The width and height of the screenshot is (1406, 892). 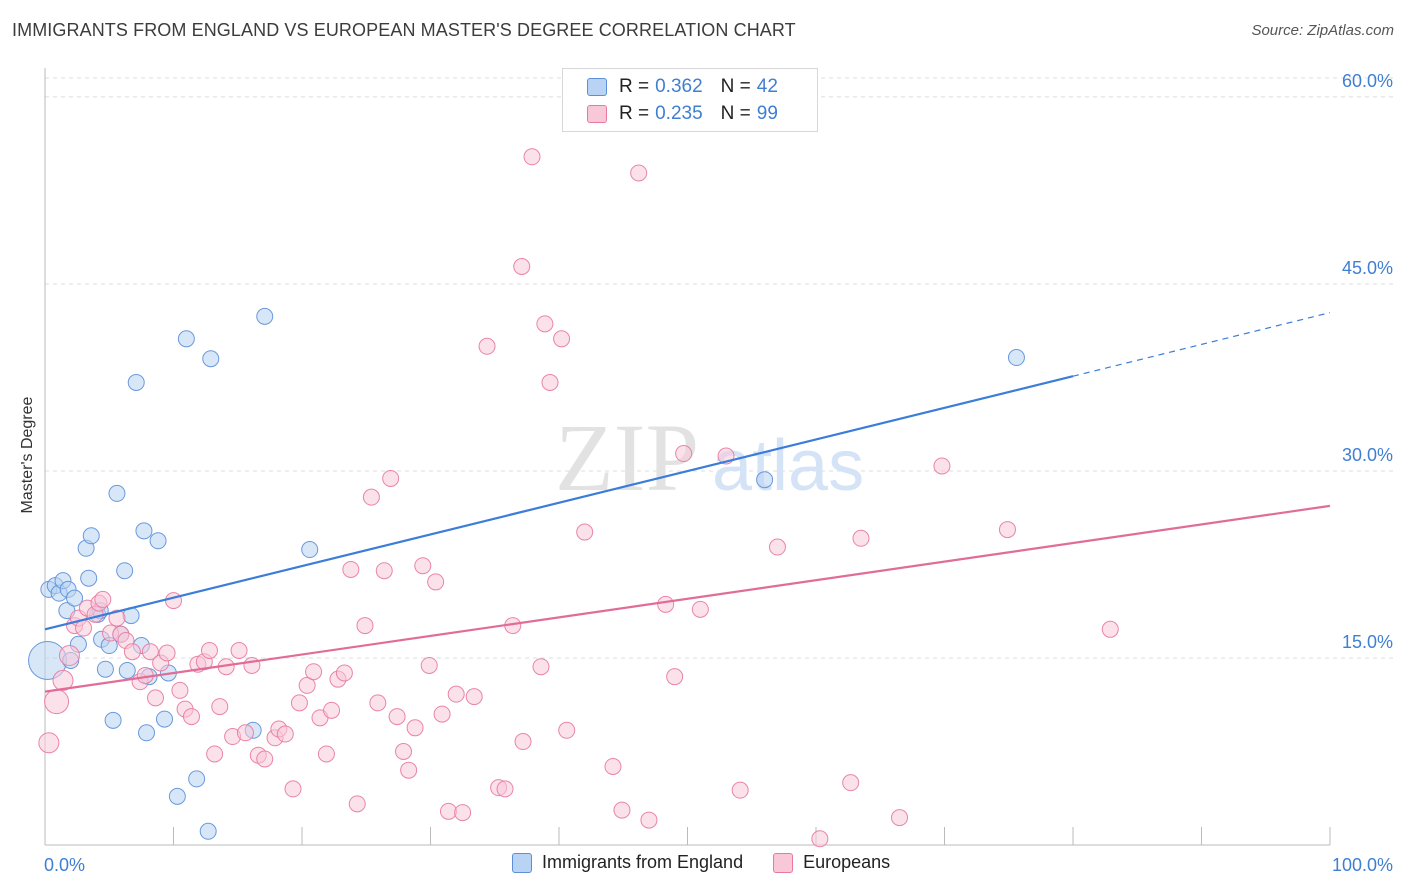 What do you see at coordinates (1367, 268) in the screenshot?
I see `y-tick-label: 45.0%` at bounding box center [1367, 268].